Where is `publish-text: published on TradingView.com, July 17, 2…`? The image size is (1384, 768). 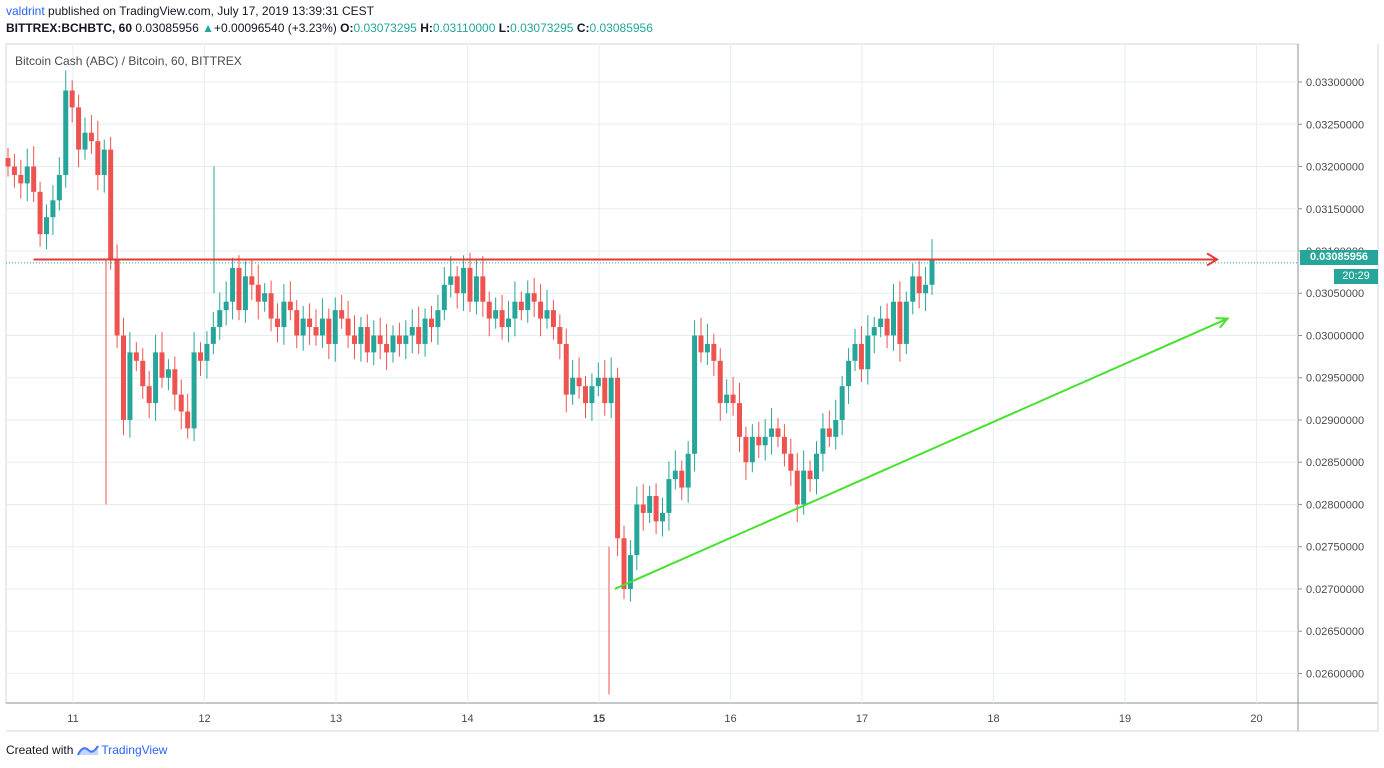
publish-text: published on TradingView.com, July 17, 2… is located at coordinates (209, 11).